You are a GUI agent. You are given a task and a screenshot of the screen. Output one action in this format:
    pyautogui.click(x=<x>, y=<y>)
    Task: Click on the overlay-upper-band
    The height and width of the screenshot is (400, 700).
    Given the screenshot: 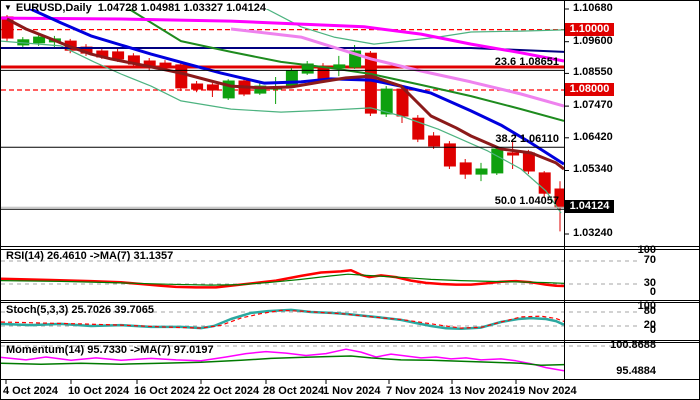 What is the action you would take?
    pyautogui.click(x=414, y=27)
    